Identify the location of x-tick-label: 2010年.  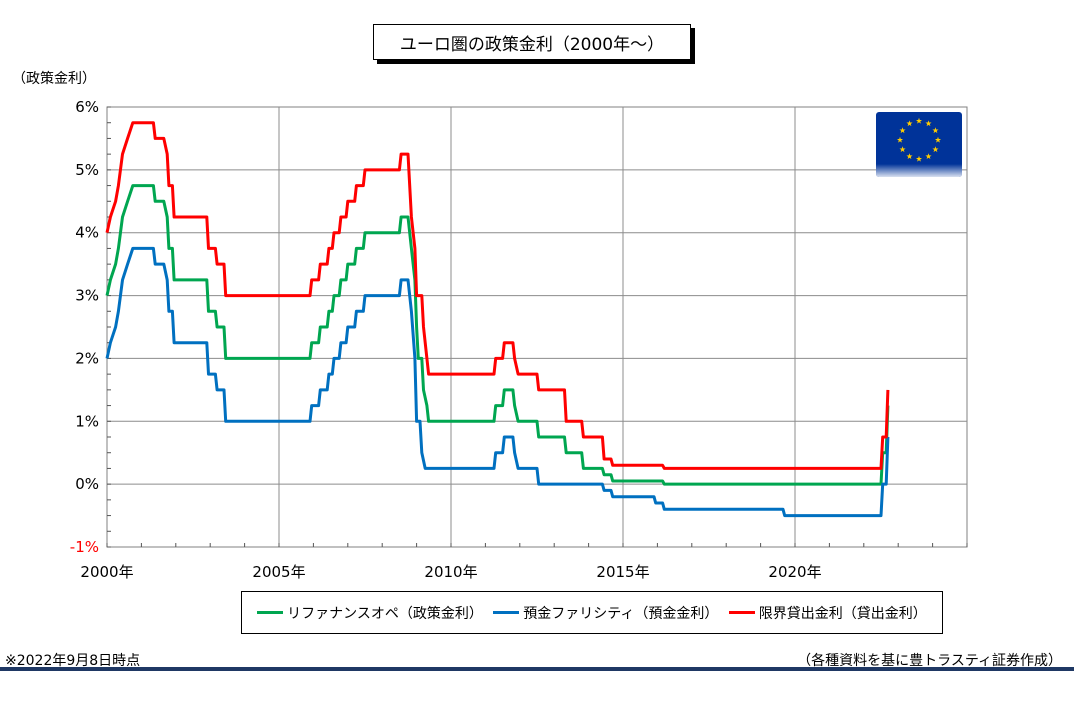
(450, 572).